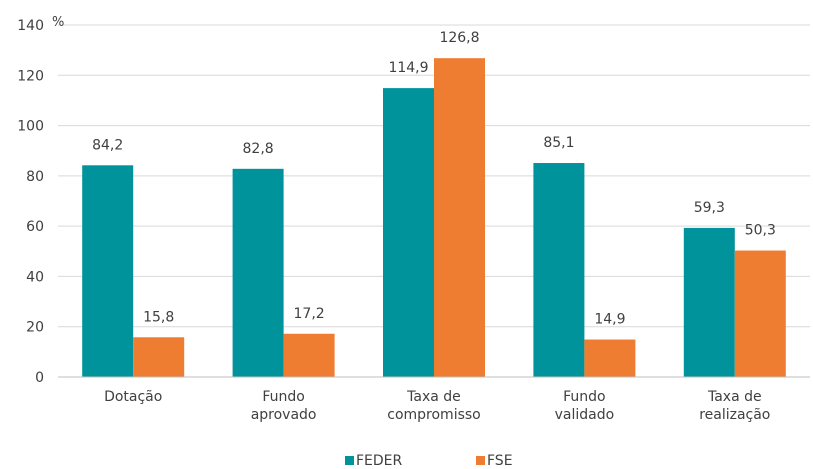 The width and height of the screenshot is (813, 469). What do you see at coordinates (349, 460) in the screenshot?
I see `legend-swatch-feder` at bounding box center [349, 460].